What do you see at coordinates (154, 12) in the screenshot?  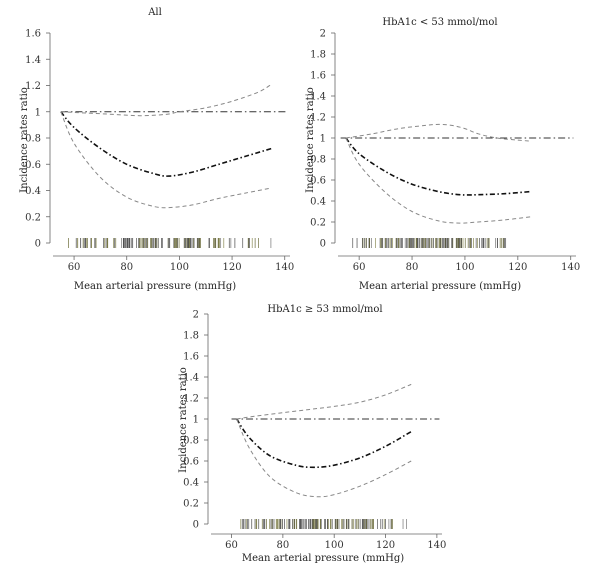 I see `panel-title: All` at bounding box center [154, 12].